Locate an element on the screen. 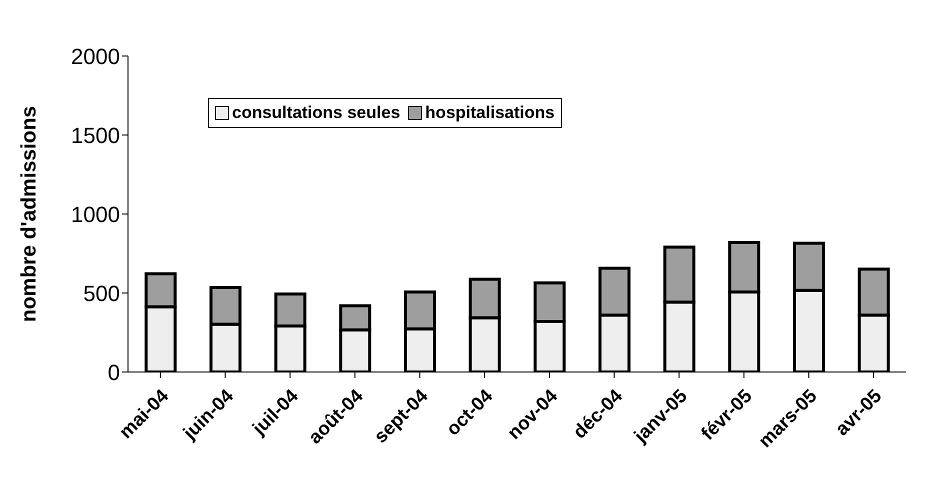 The image size is (934, 490). legend-label: consultations seules is located at coordinates (315, 113).